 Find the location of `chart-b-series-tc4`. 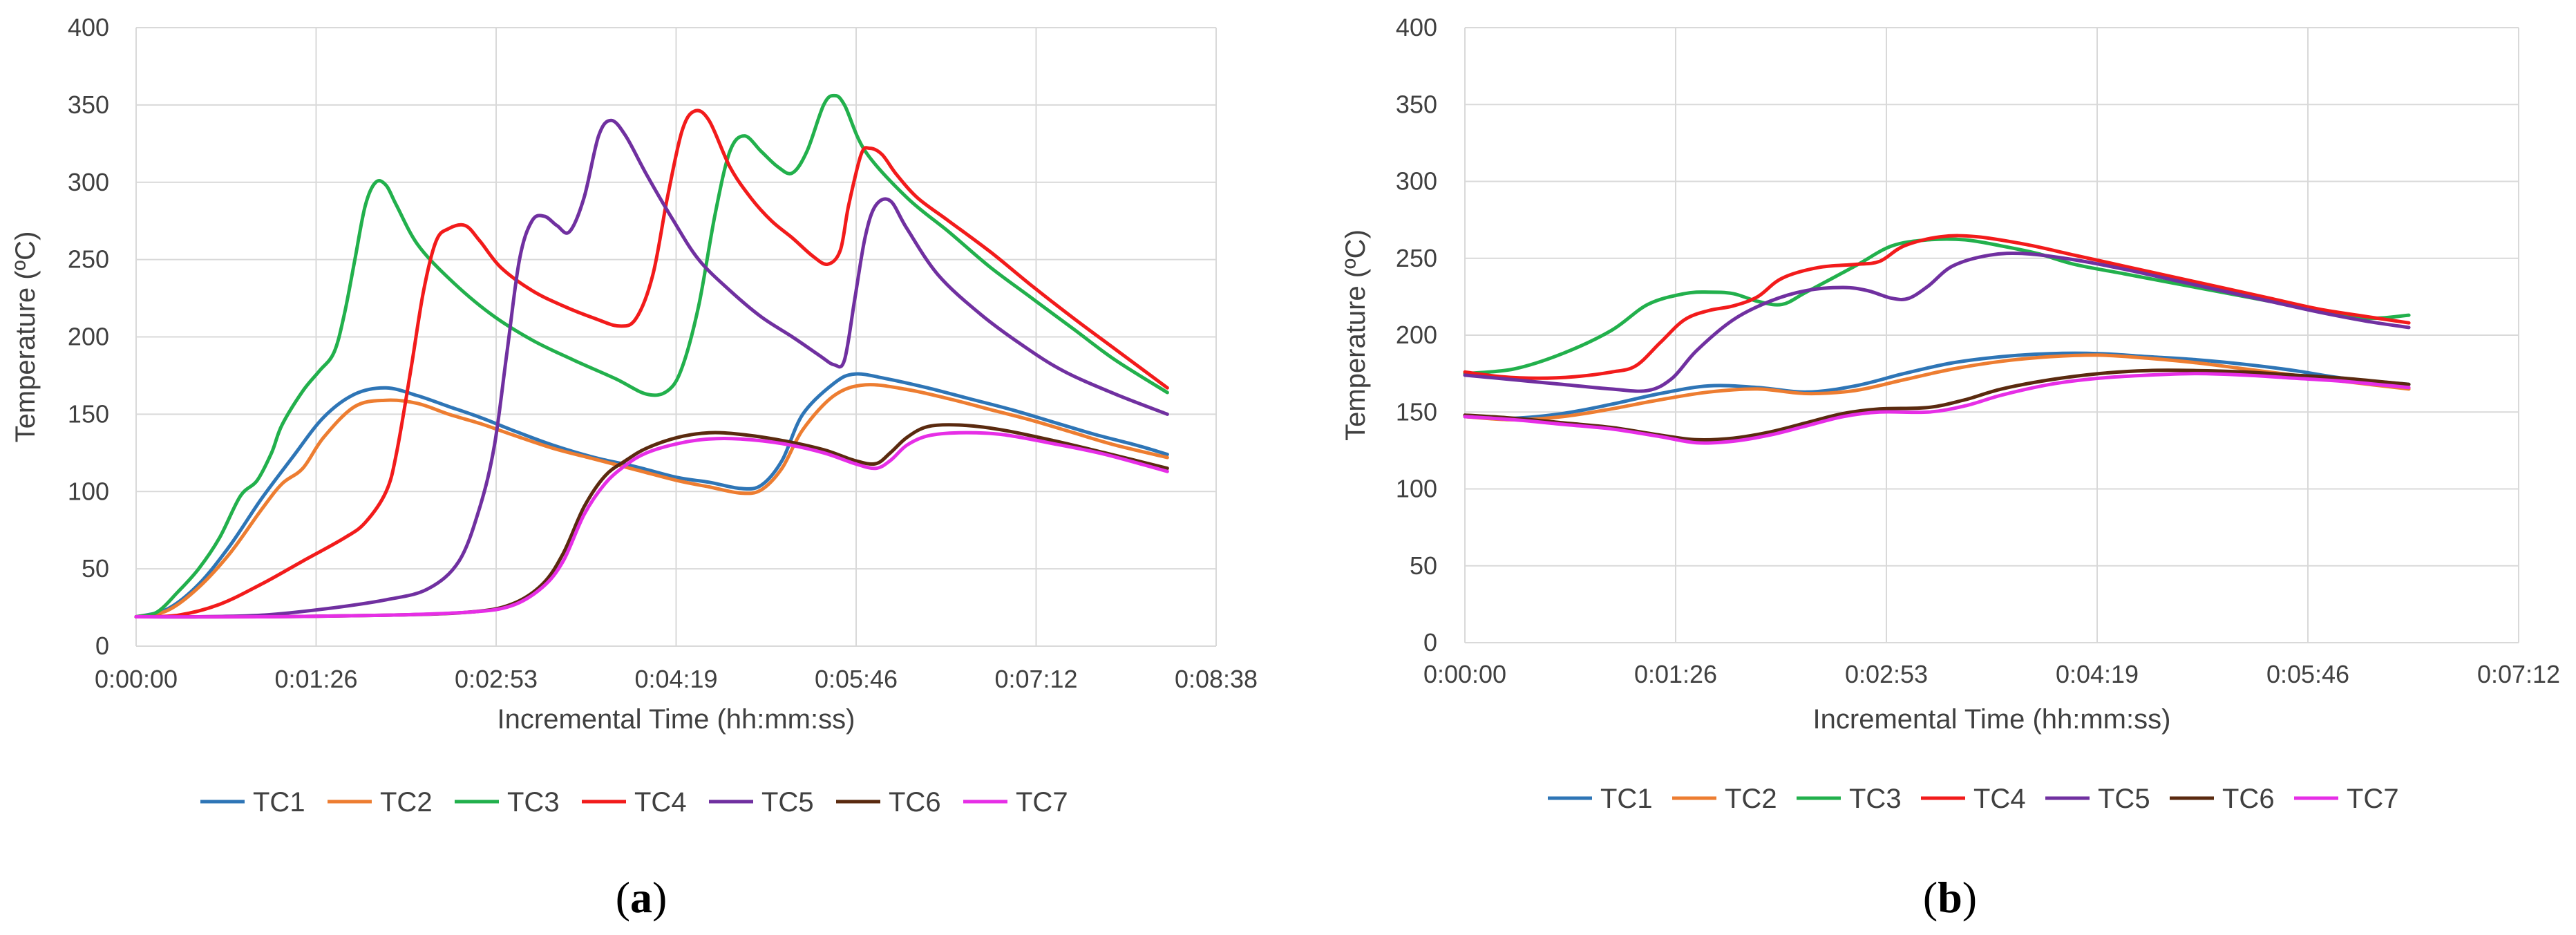

chart-b-series-tc4 is located at coordinates (1937, 307).